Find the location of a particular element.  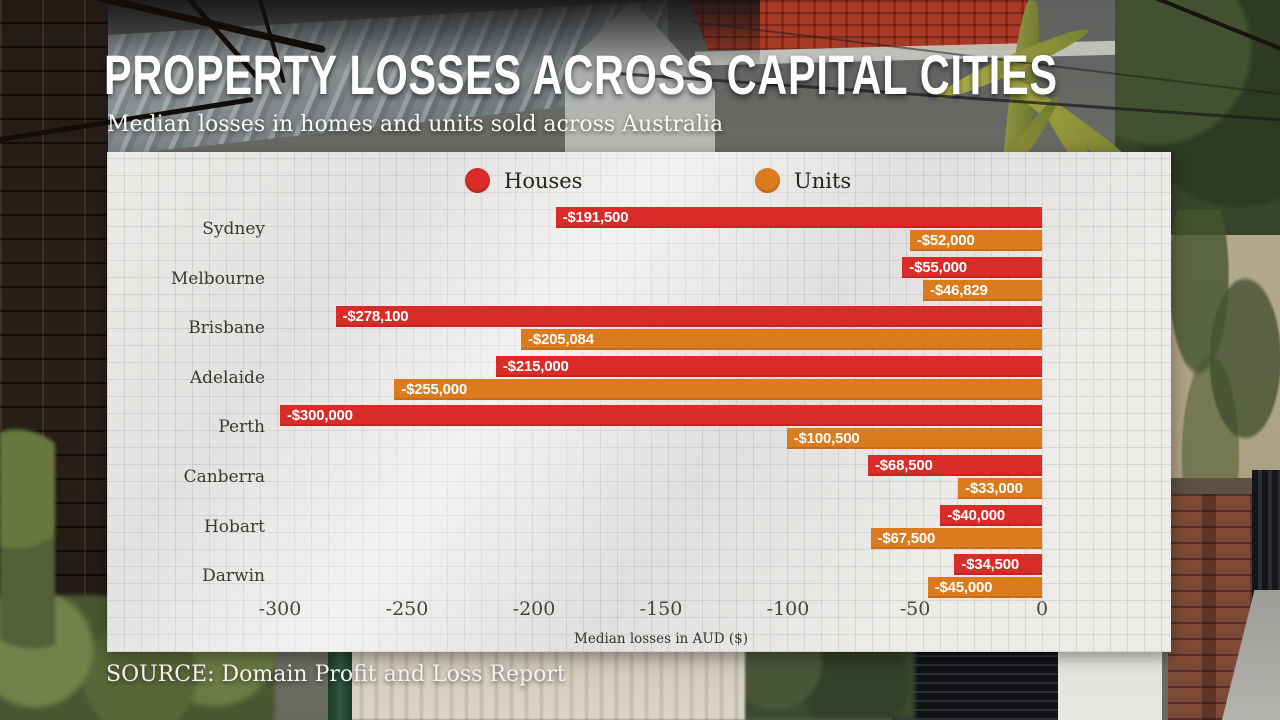

bar-units-melbourne: -$46,829 is located at coordinates (982, 290).